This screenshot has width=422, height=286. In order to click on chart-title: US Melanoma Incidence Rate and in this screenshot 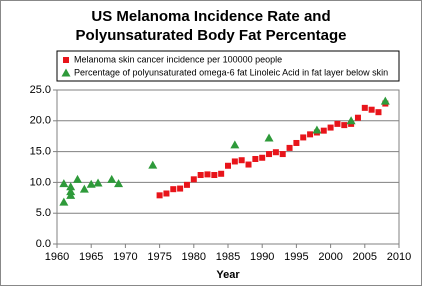, I will do `click(210, 16)`.